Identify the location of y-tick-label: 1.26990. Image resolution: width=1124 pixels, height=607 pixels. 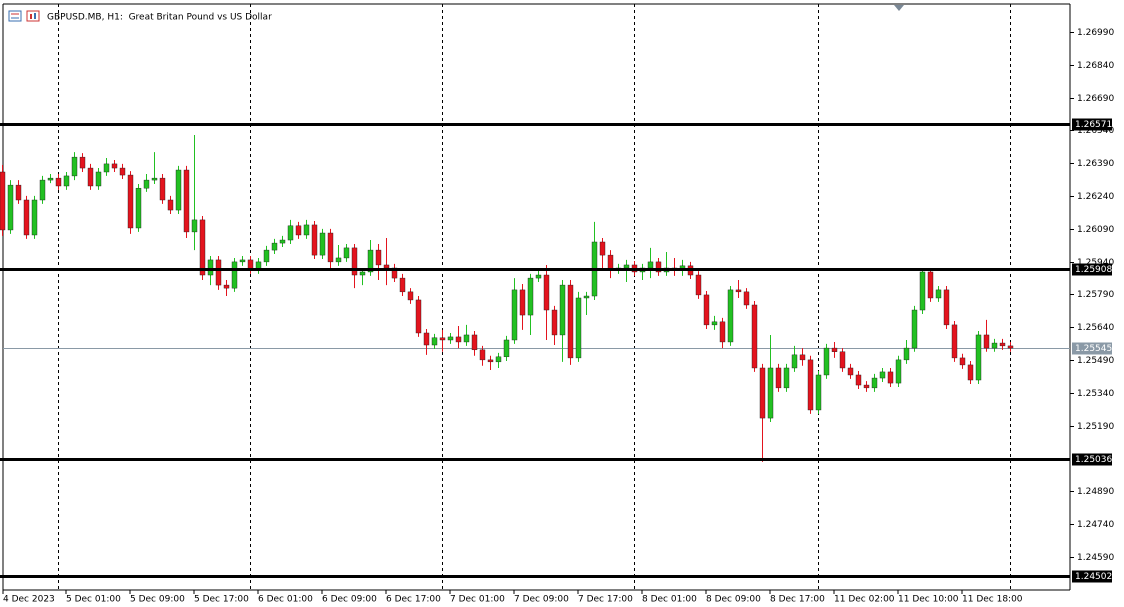
(1095, 33).